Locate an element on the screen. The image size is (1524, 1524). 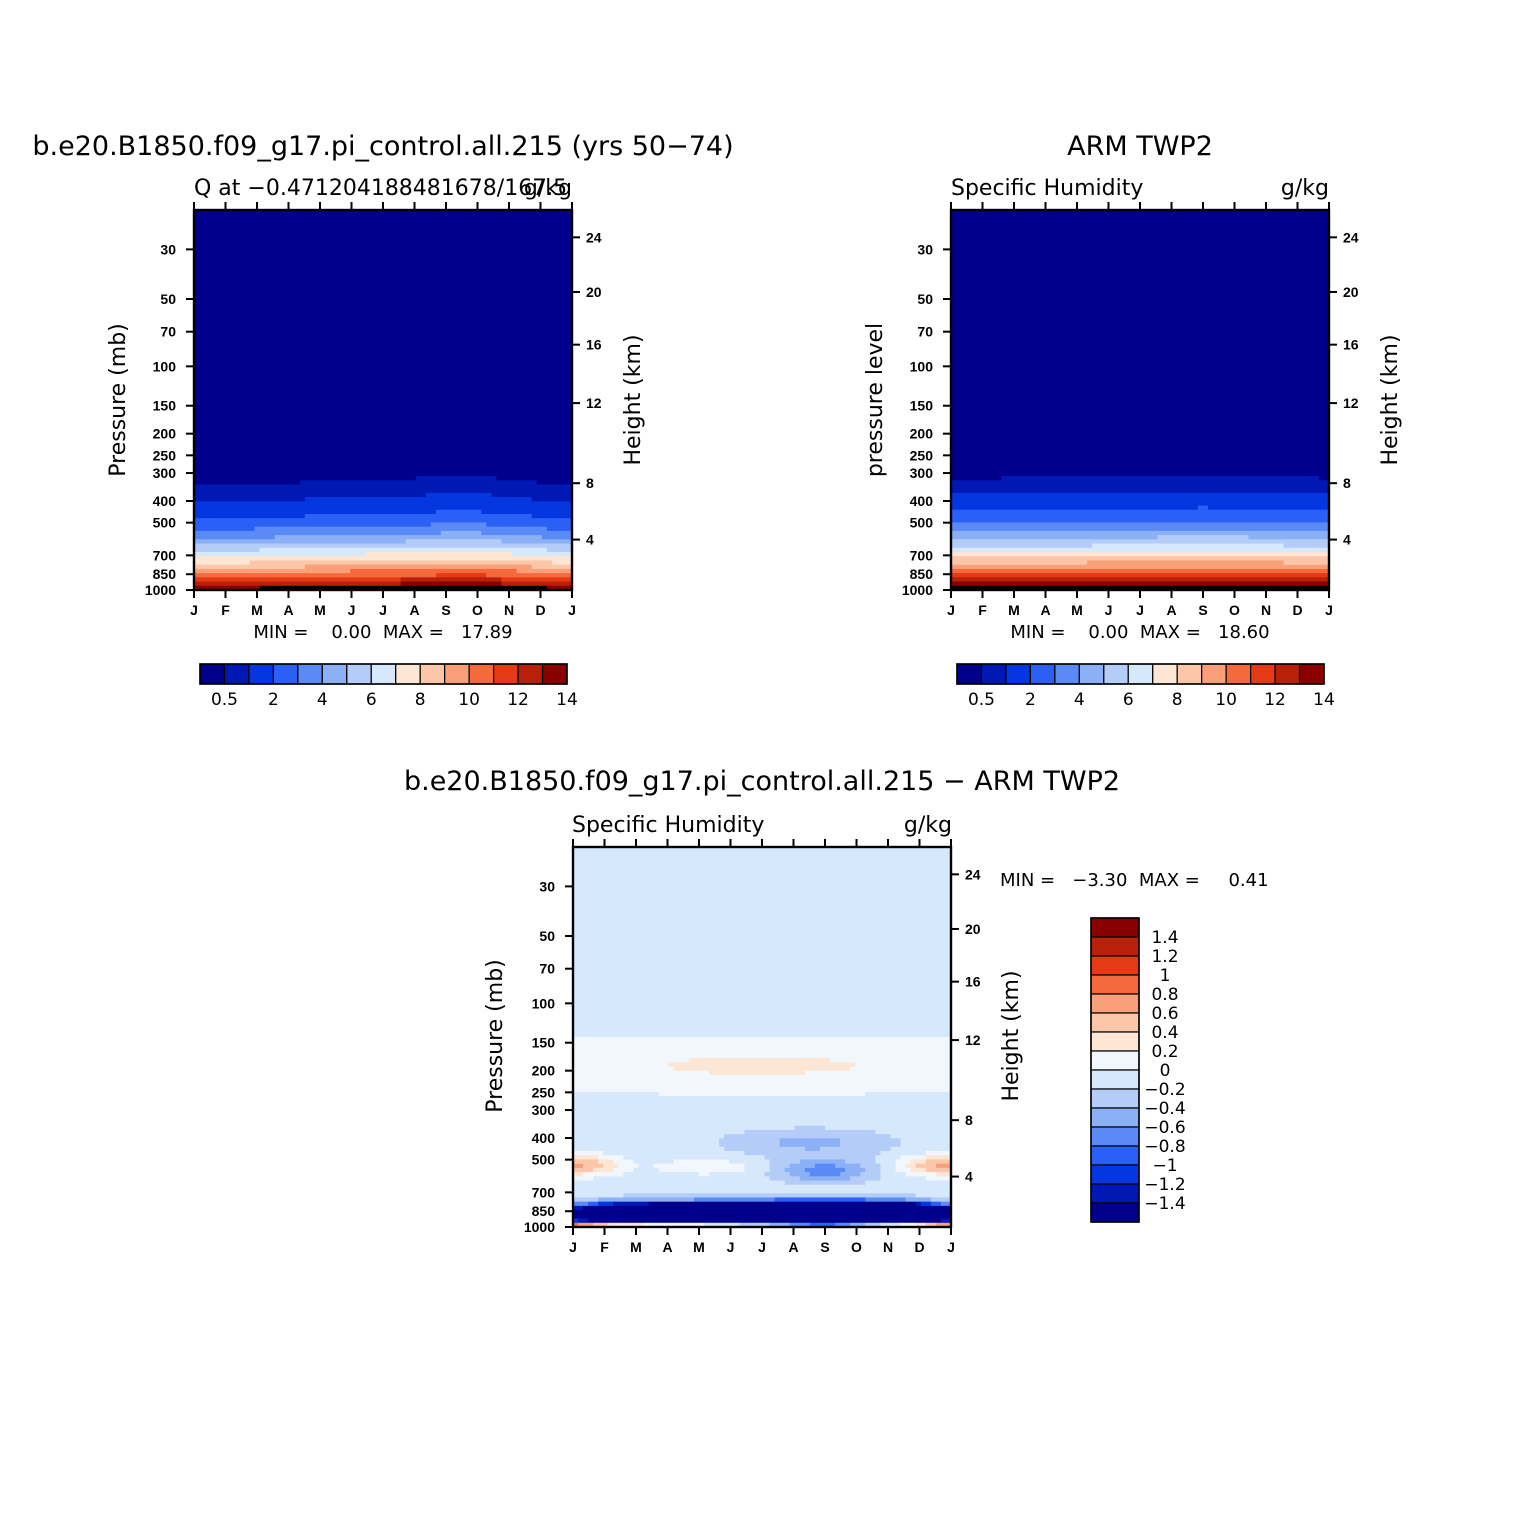
panel-diff-left-label: Specific Humidity is located at coordinates (668, 825).